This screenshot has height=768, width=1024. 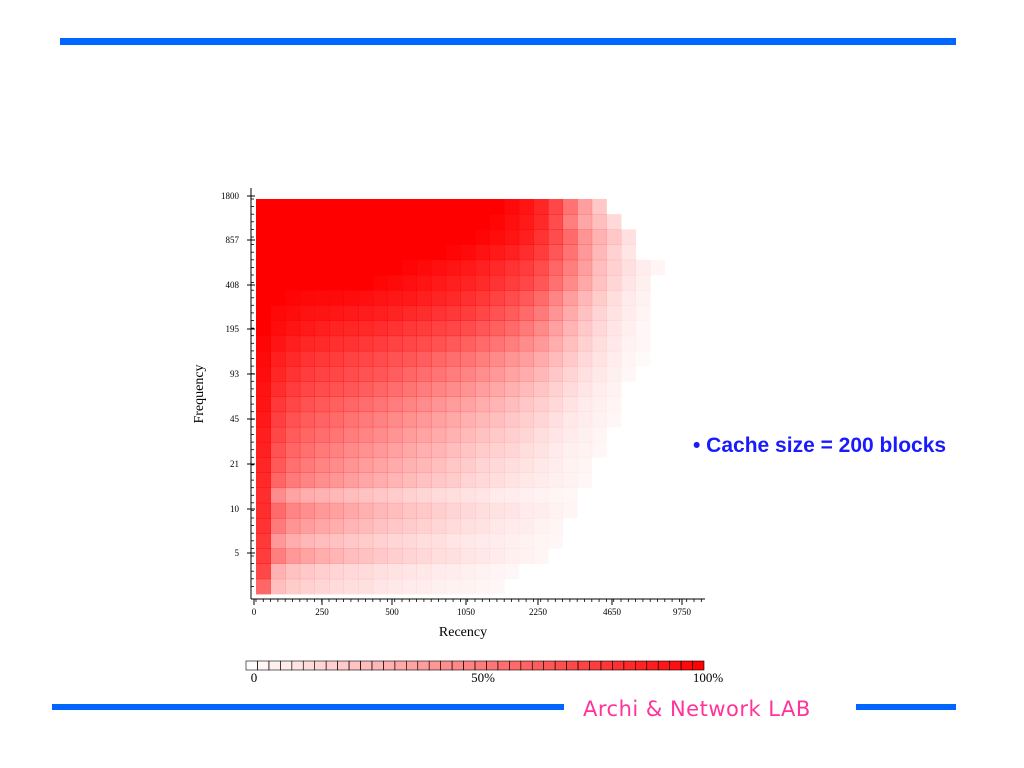 I want to click on scale-mid-label: 50%, so click(x=483, y=677).